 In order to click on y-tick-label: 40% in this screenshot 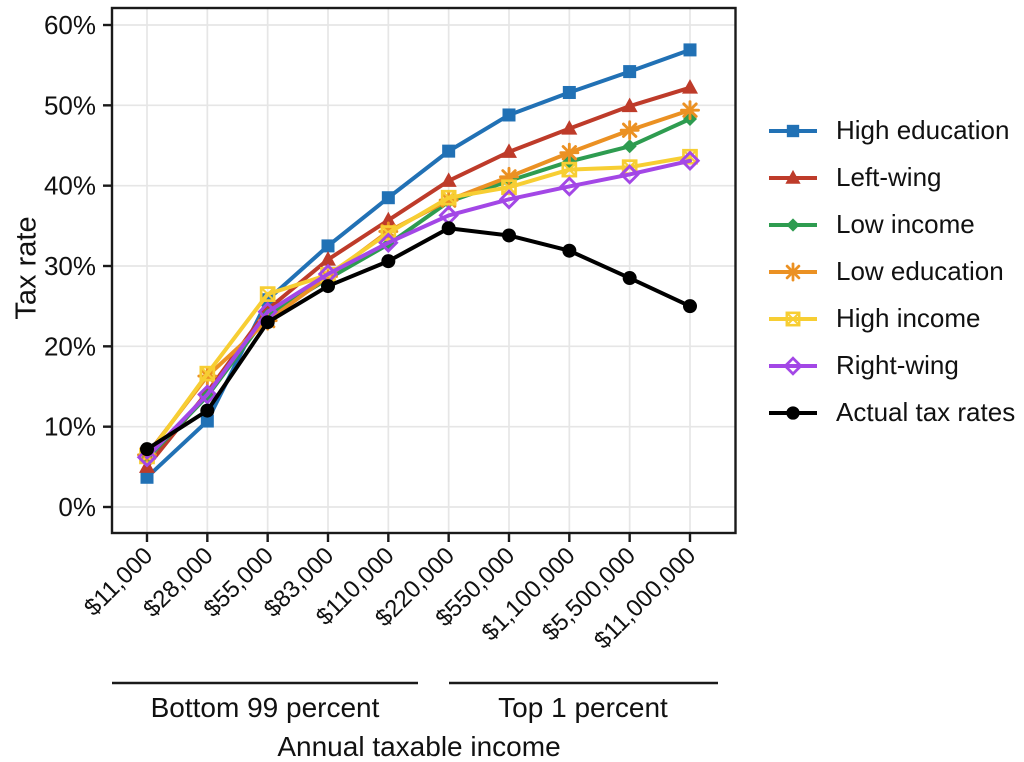, I will do `click(70, 186)`.